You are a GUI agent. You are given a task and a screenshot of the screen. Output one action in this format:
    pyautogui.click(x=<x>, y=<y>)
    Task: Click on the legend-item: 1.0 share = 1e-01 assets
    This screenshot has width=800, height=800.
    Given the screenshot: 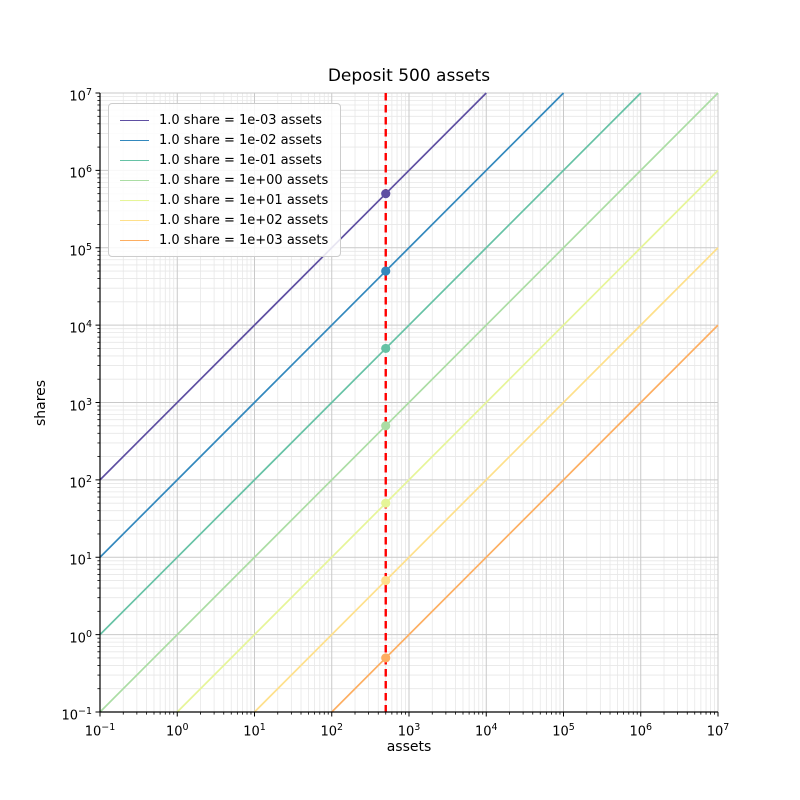 What is the action you would take?
    pyautogui.click(x=224, y=160)
    